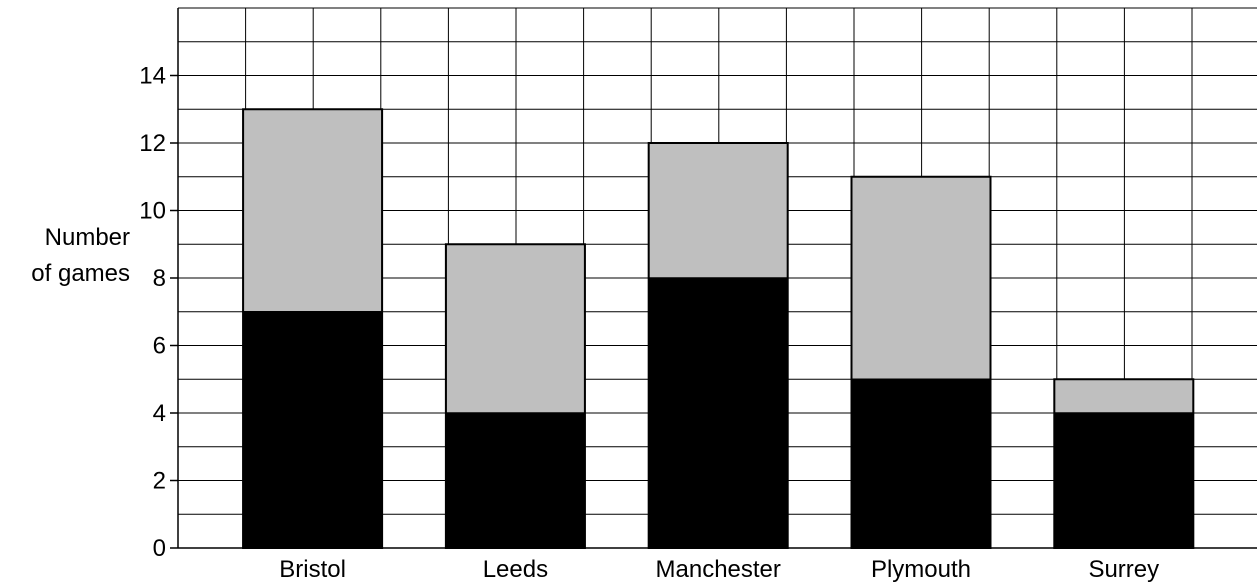 The image size is (1257, 585). What do you see at coordinates (159, 346) in the screenshot?
I see `y-tick-label: 6` at bounding box center [159, 346].